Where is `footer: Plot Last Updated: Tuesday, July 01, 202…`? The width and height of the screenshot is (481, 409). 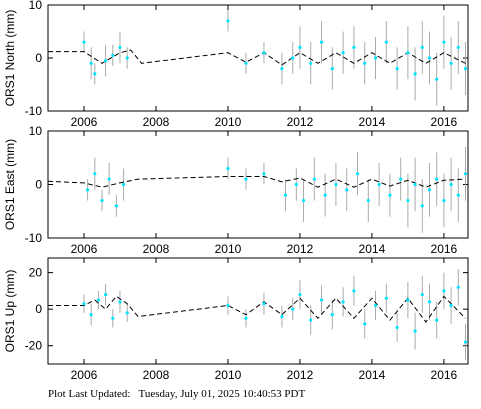
footer: Plot Last Updated: Tuesday, July 01, 202… is located at coordinates (176, 394).